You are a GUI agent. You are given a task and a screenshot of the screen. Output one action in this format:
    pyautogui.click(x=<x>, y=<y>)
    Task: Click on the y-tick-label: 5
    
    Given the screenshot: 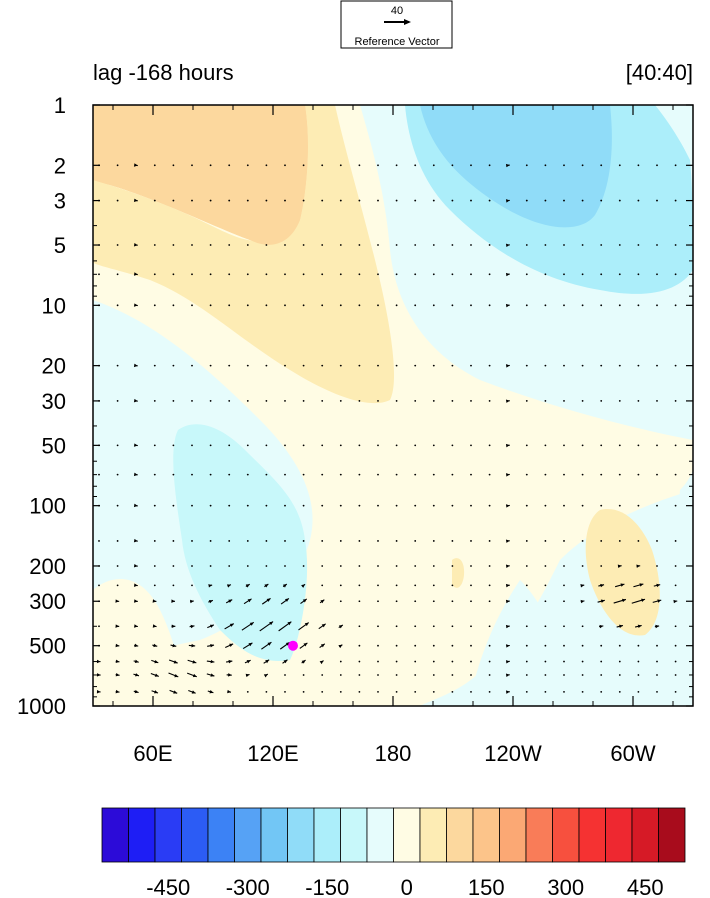 What is the action you would take?
    pyautogui.click(x=60, y=245)
    